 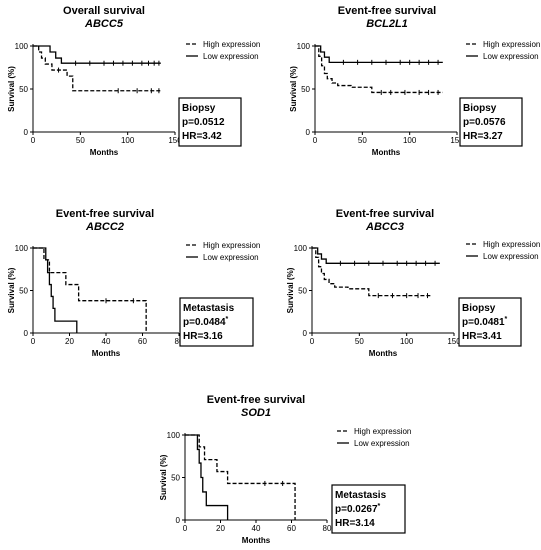 What do you see at coordinates (355, 523) in the screenshot?
I see `stats-hr: HR=3.14` at bounding box center [355, 523].